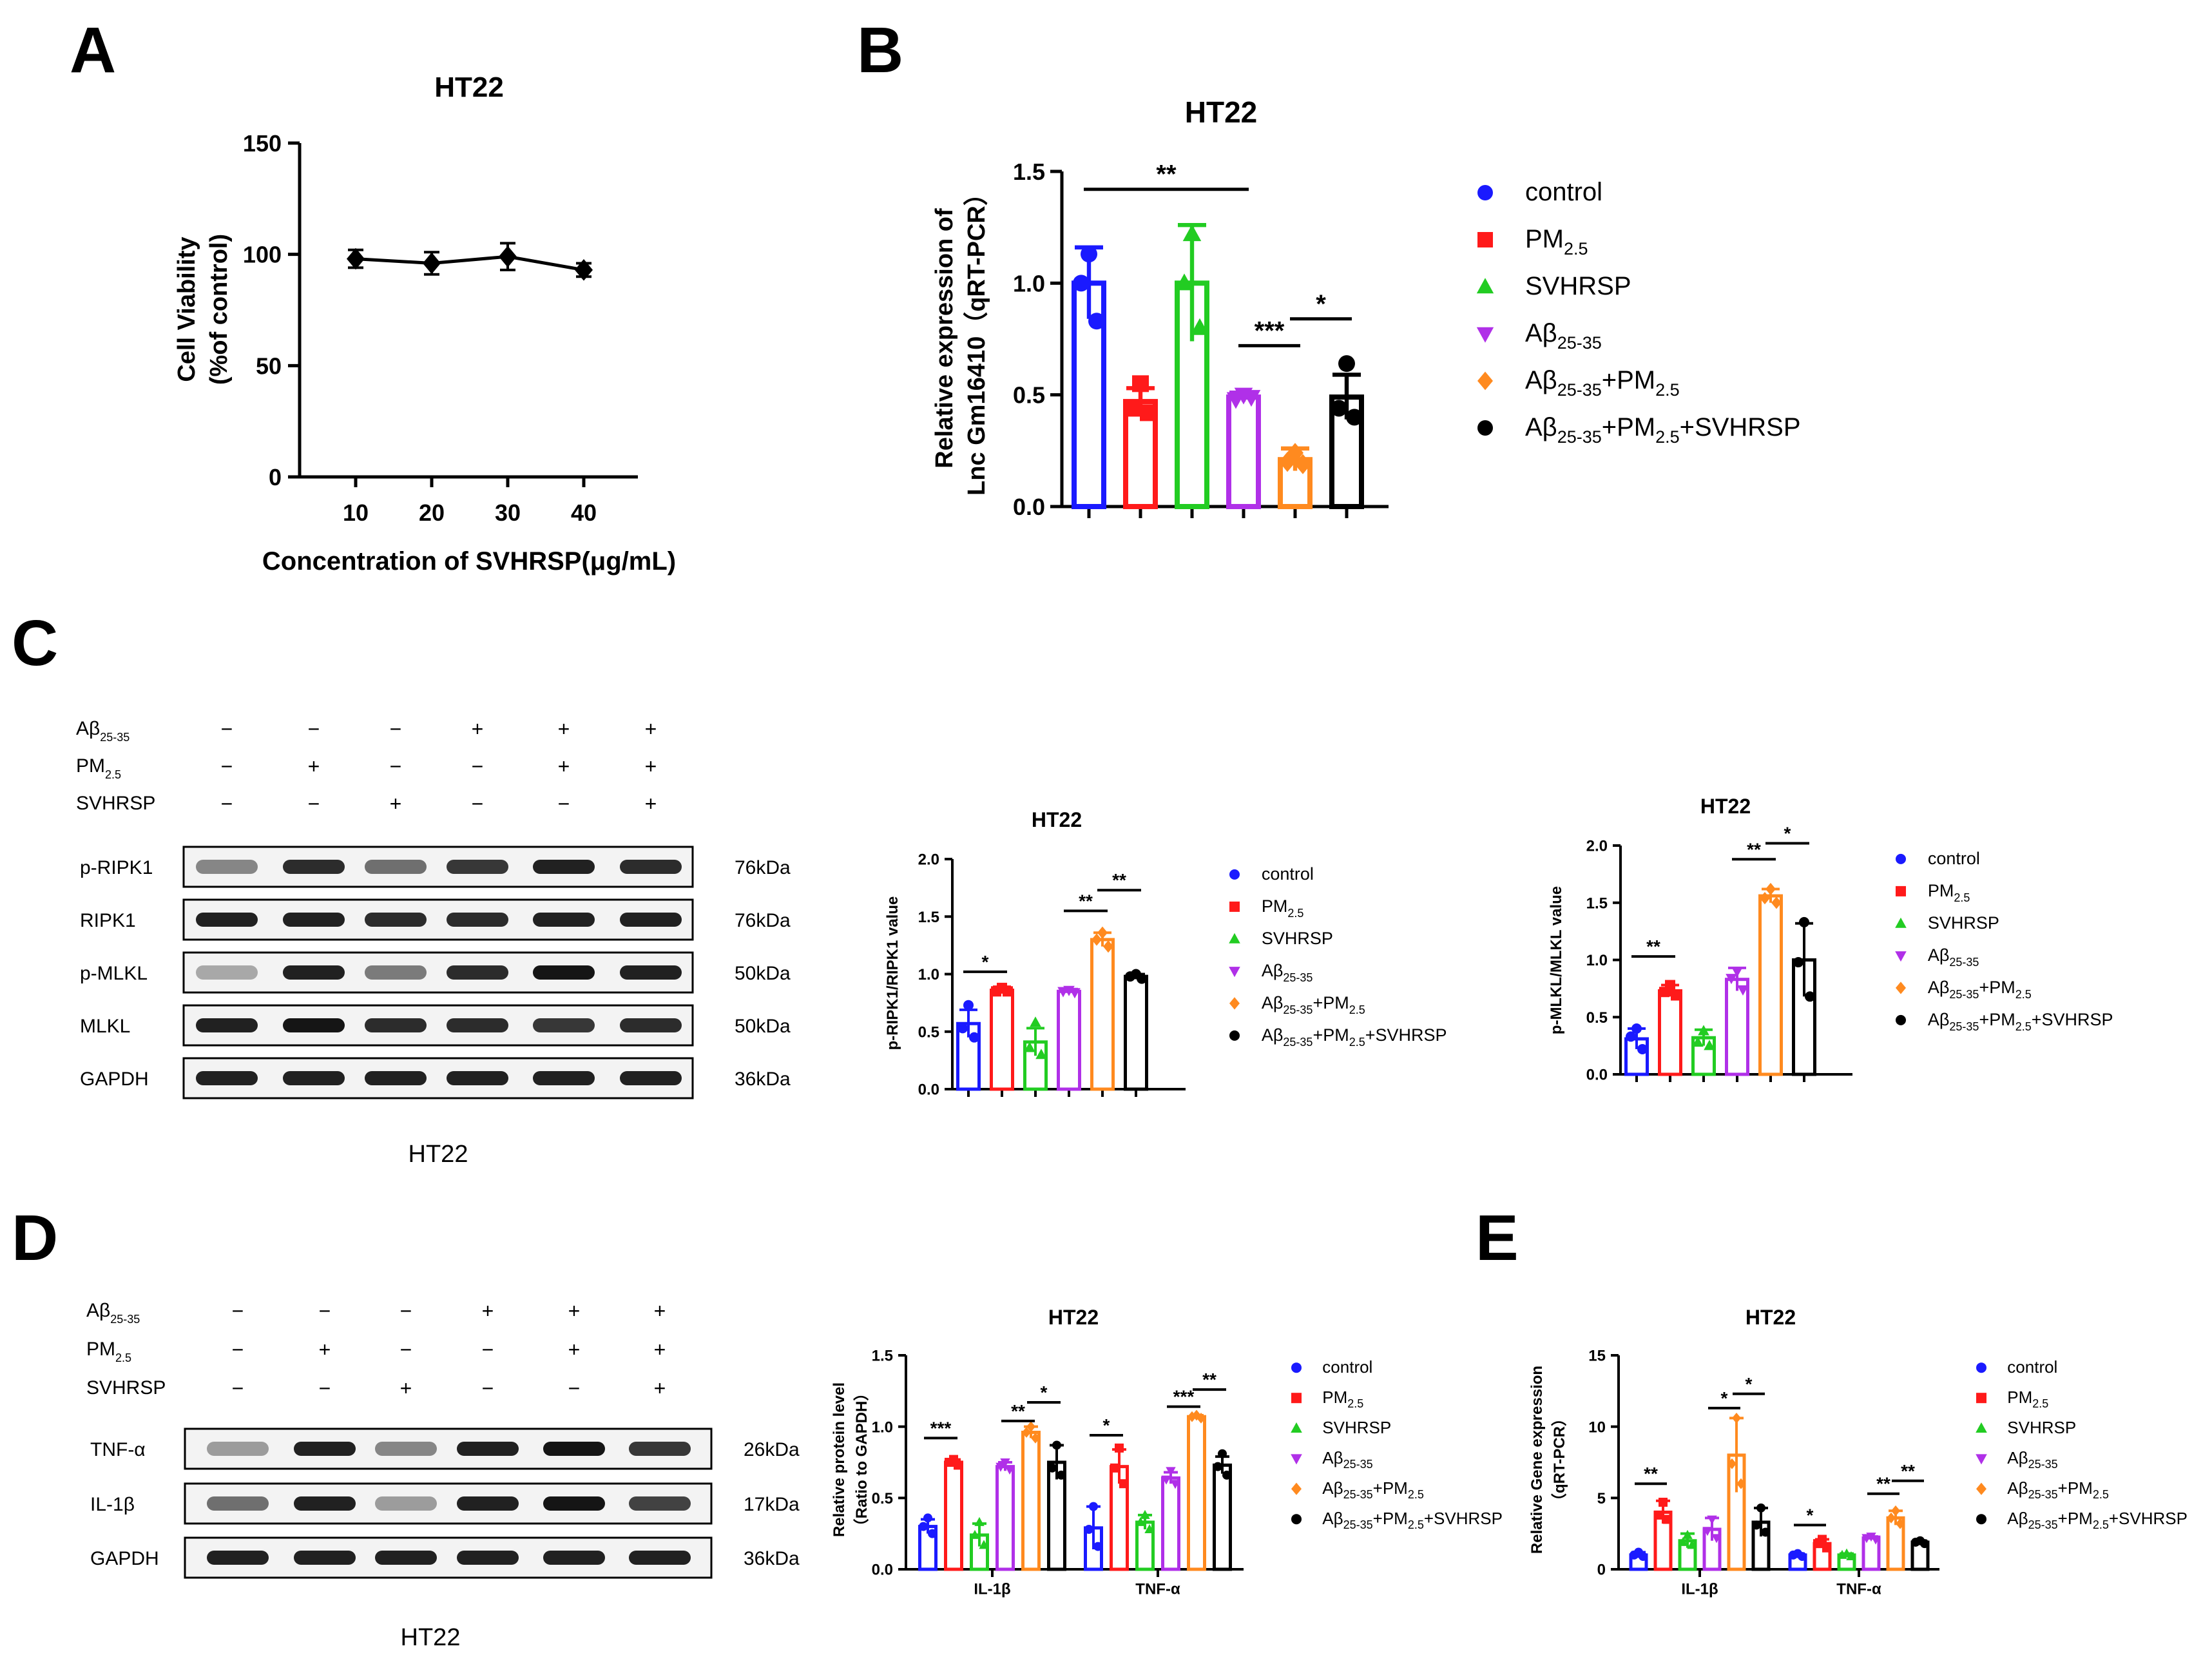 Image resolution: width=2212 pixels, height=1655 pixels. Describe the element at coordinates (356, 512) in the screenshot. I see `x-tick-label: 10` at that location.